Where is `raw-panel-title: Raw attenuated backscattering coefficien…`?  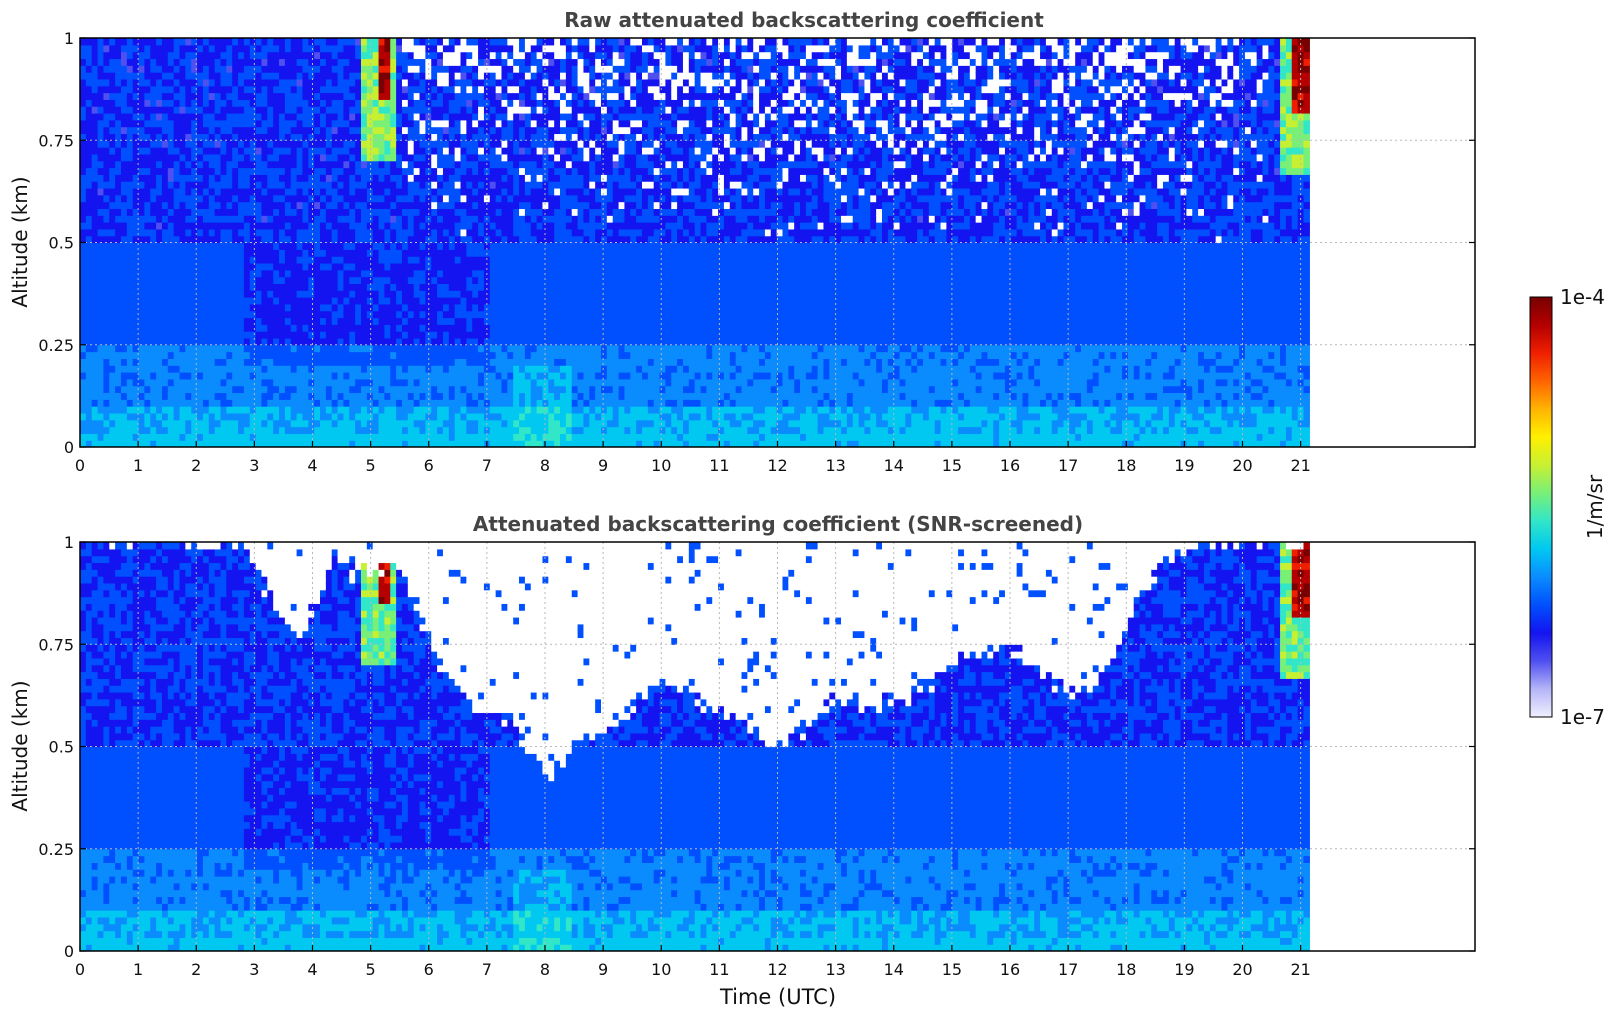 raw-panel-title: Raw attenuated backscattering coefficien… is located at coordinates (804, 20).